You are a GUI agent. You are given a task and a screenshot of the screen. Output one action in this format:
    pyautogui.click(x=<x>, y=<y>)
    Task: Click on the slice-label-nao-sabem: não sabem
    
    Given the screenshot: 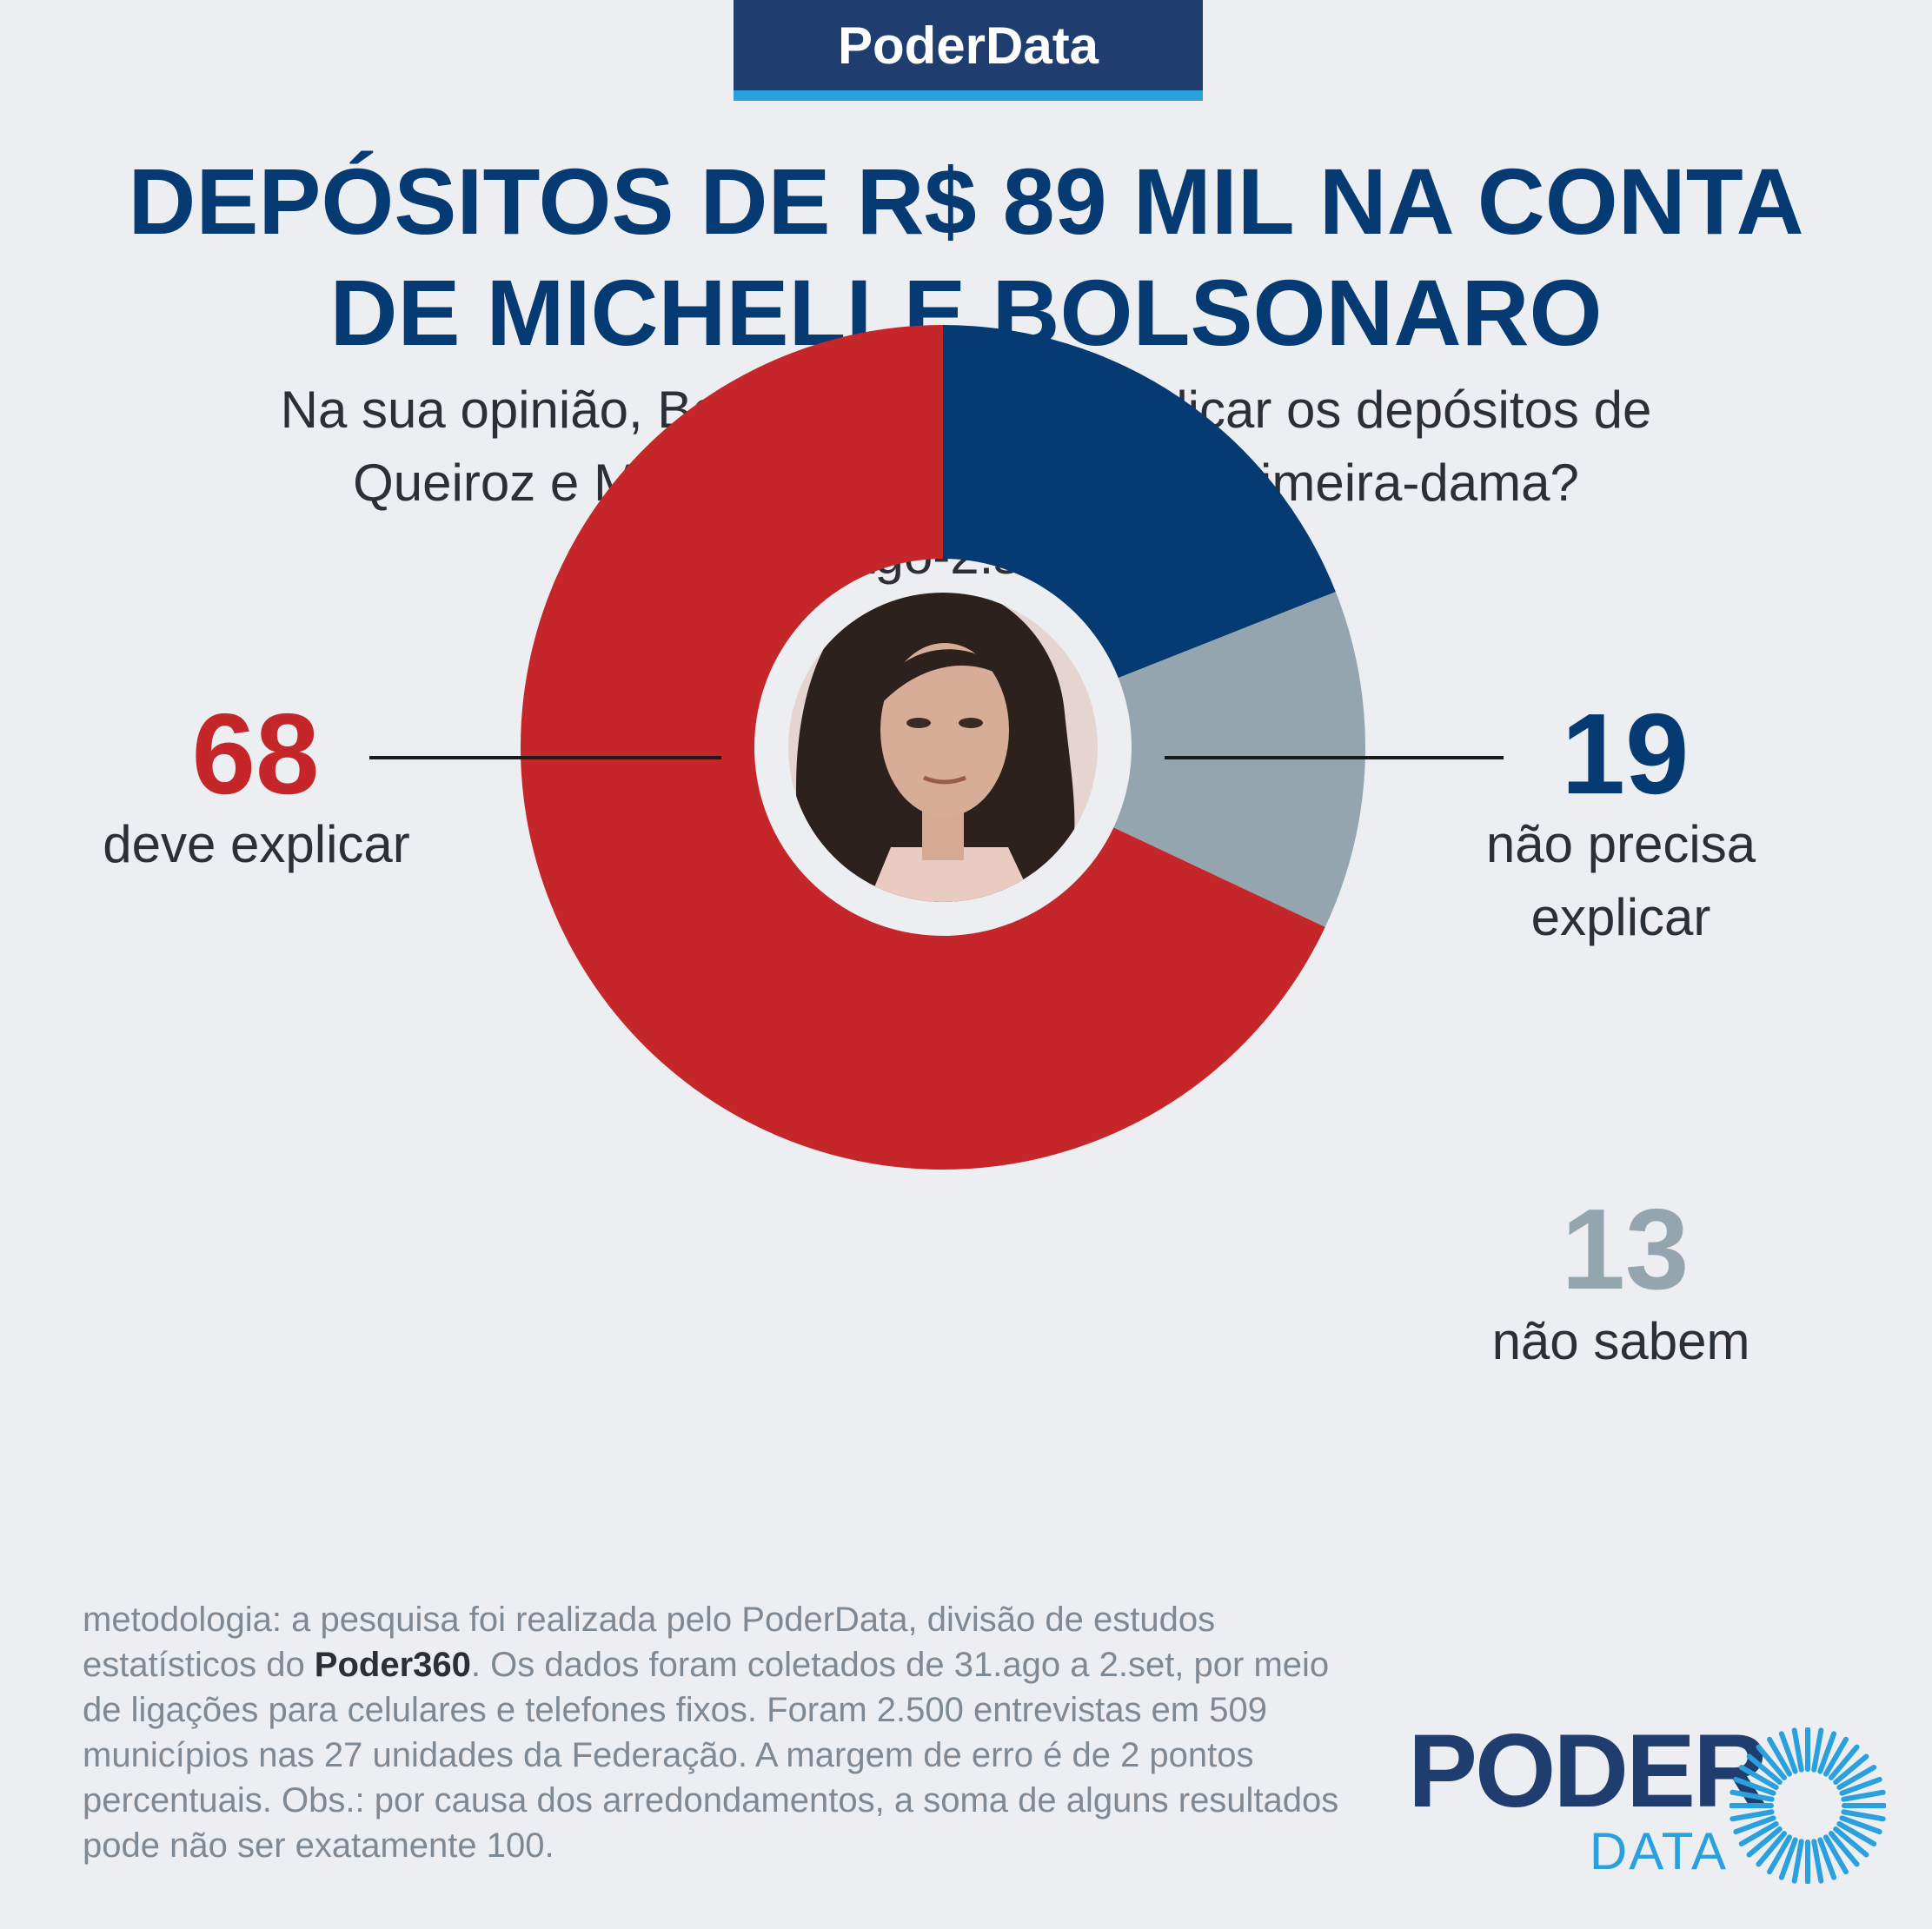 What is the action you would take?
    pyautogui.click(x=1621, y=1341)
    